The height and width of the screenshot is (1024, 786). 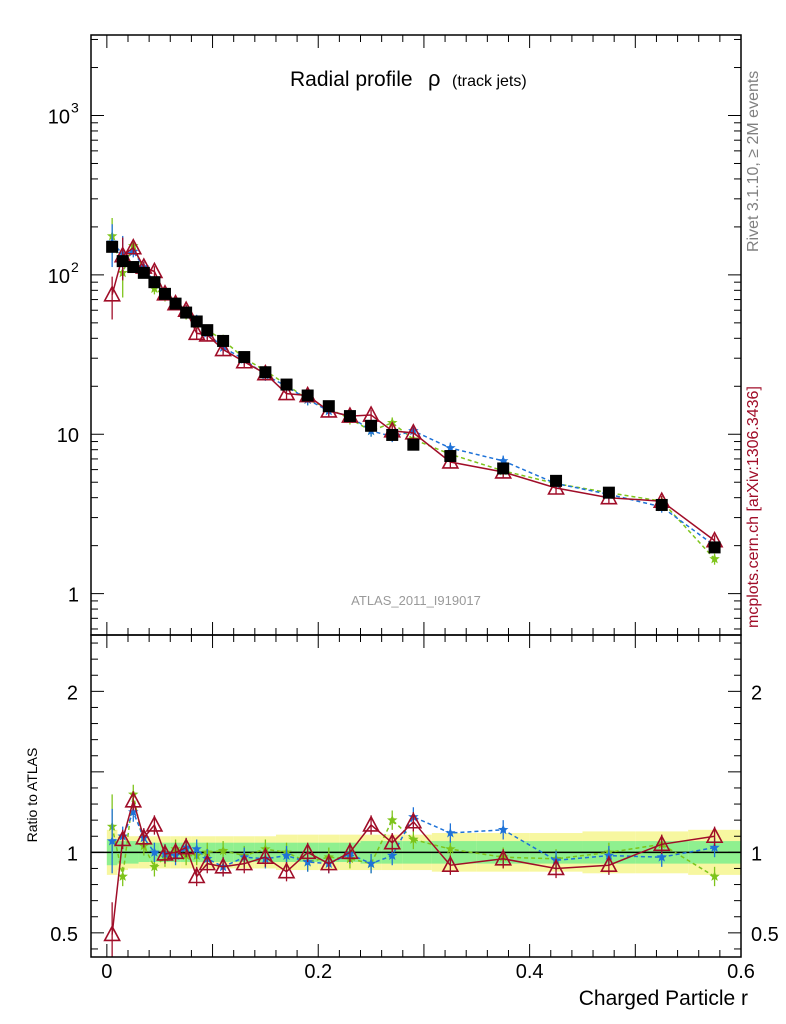 What do you see at coordinates (351, 79) in the screenshot?
I see `chart-title-main: Radial profile` at bounding box center [351, 79].